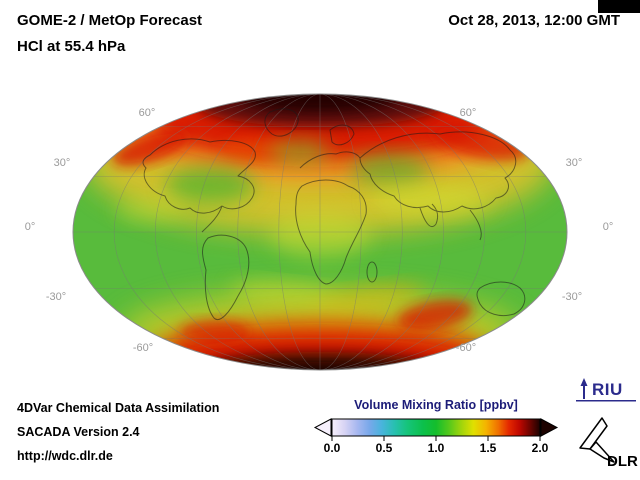 The height and width of the screenshot is (480, 640). Describe the element at coordinates (549, 427) in the screenshot. I see `colorbar-right-arrow` at that location.